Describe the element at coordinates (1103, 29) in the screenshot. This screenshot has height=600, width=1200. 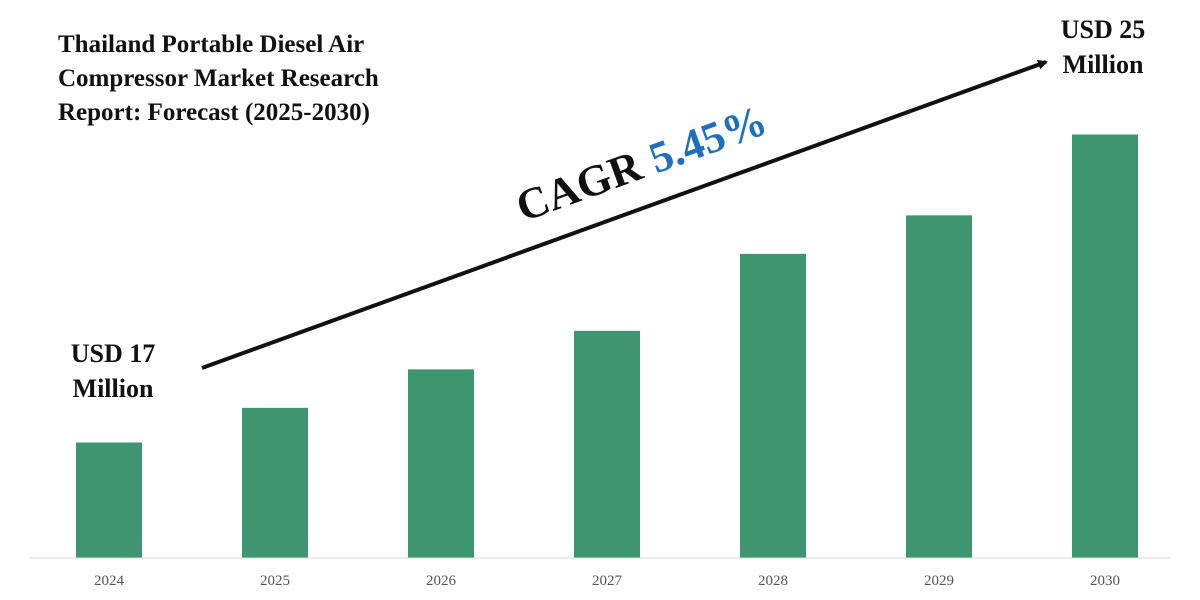
I see `end-value-line-1: USD 25` at that location.